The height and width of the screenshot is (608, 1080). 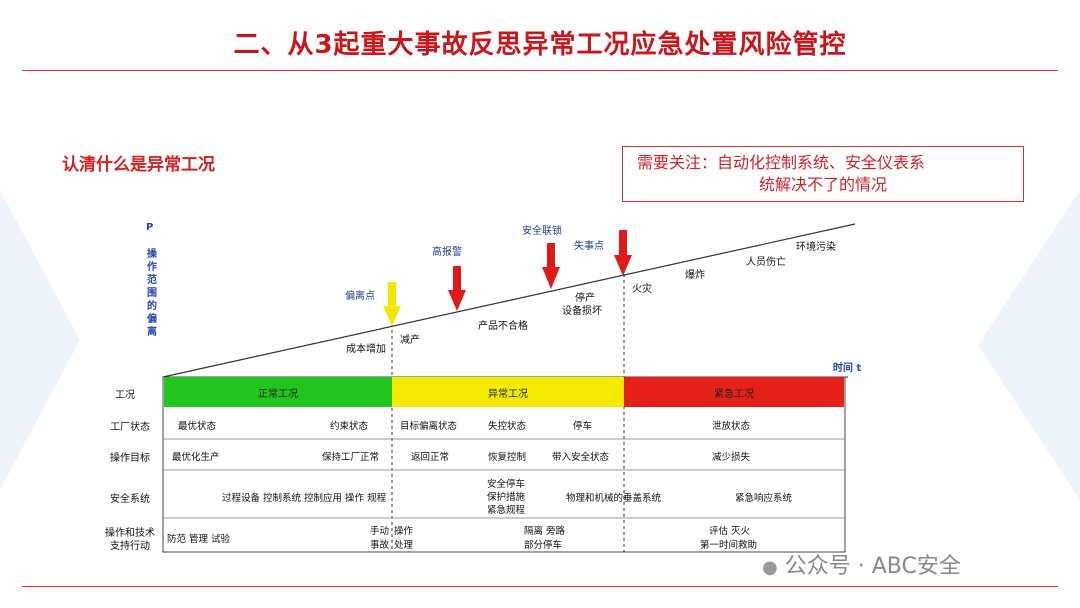 I want to click on op-goal-keep-normal: 保持工厂正常, so click(x=351, y=457).